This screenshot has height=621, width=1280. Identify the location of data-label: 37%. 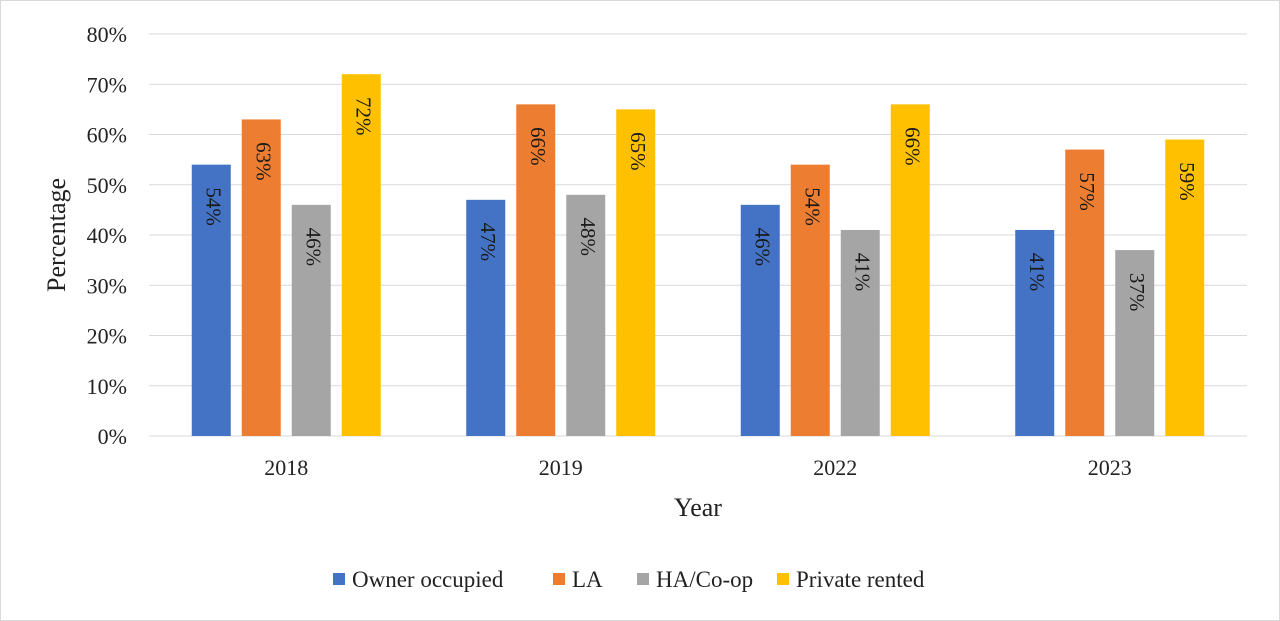
(1137, 292).